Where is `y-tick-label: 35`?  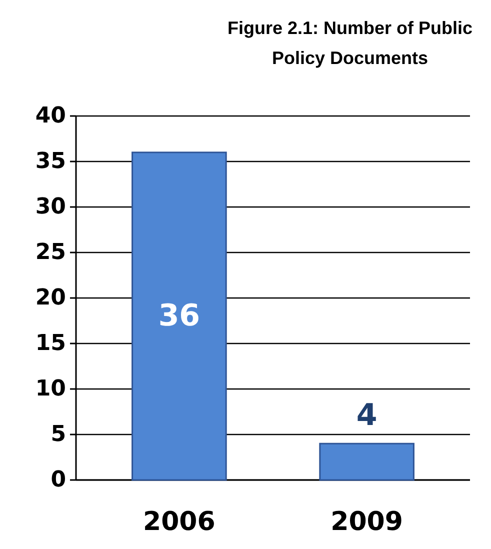 y-tick-label: 35 is located at coordinates (50, 161).